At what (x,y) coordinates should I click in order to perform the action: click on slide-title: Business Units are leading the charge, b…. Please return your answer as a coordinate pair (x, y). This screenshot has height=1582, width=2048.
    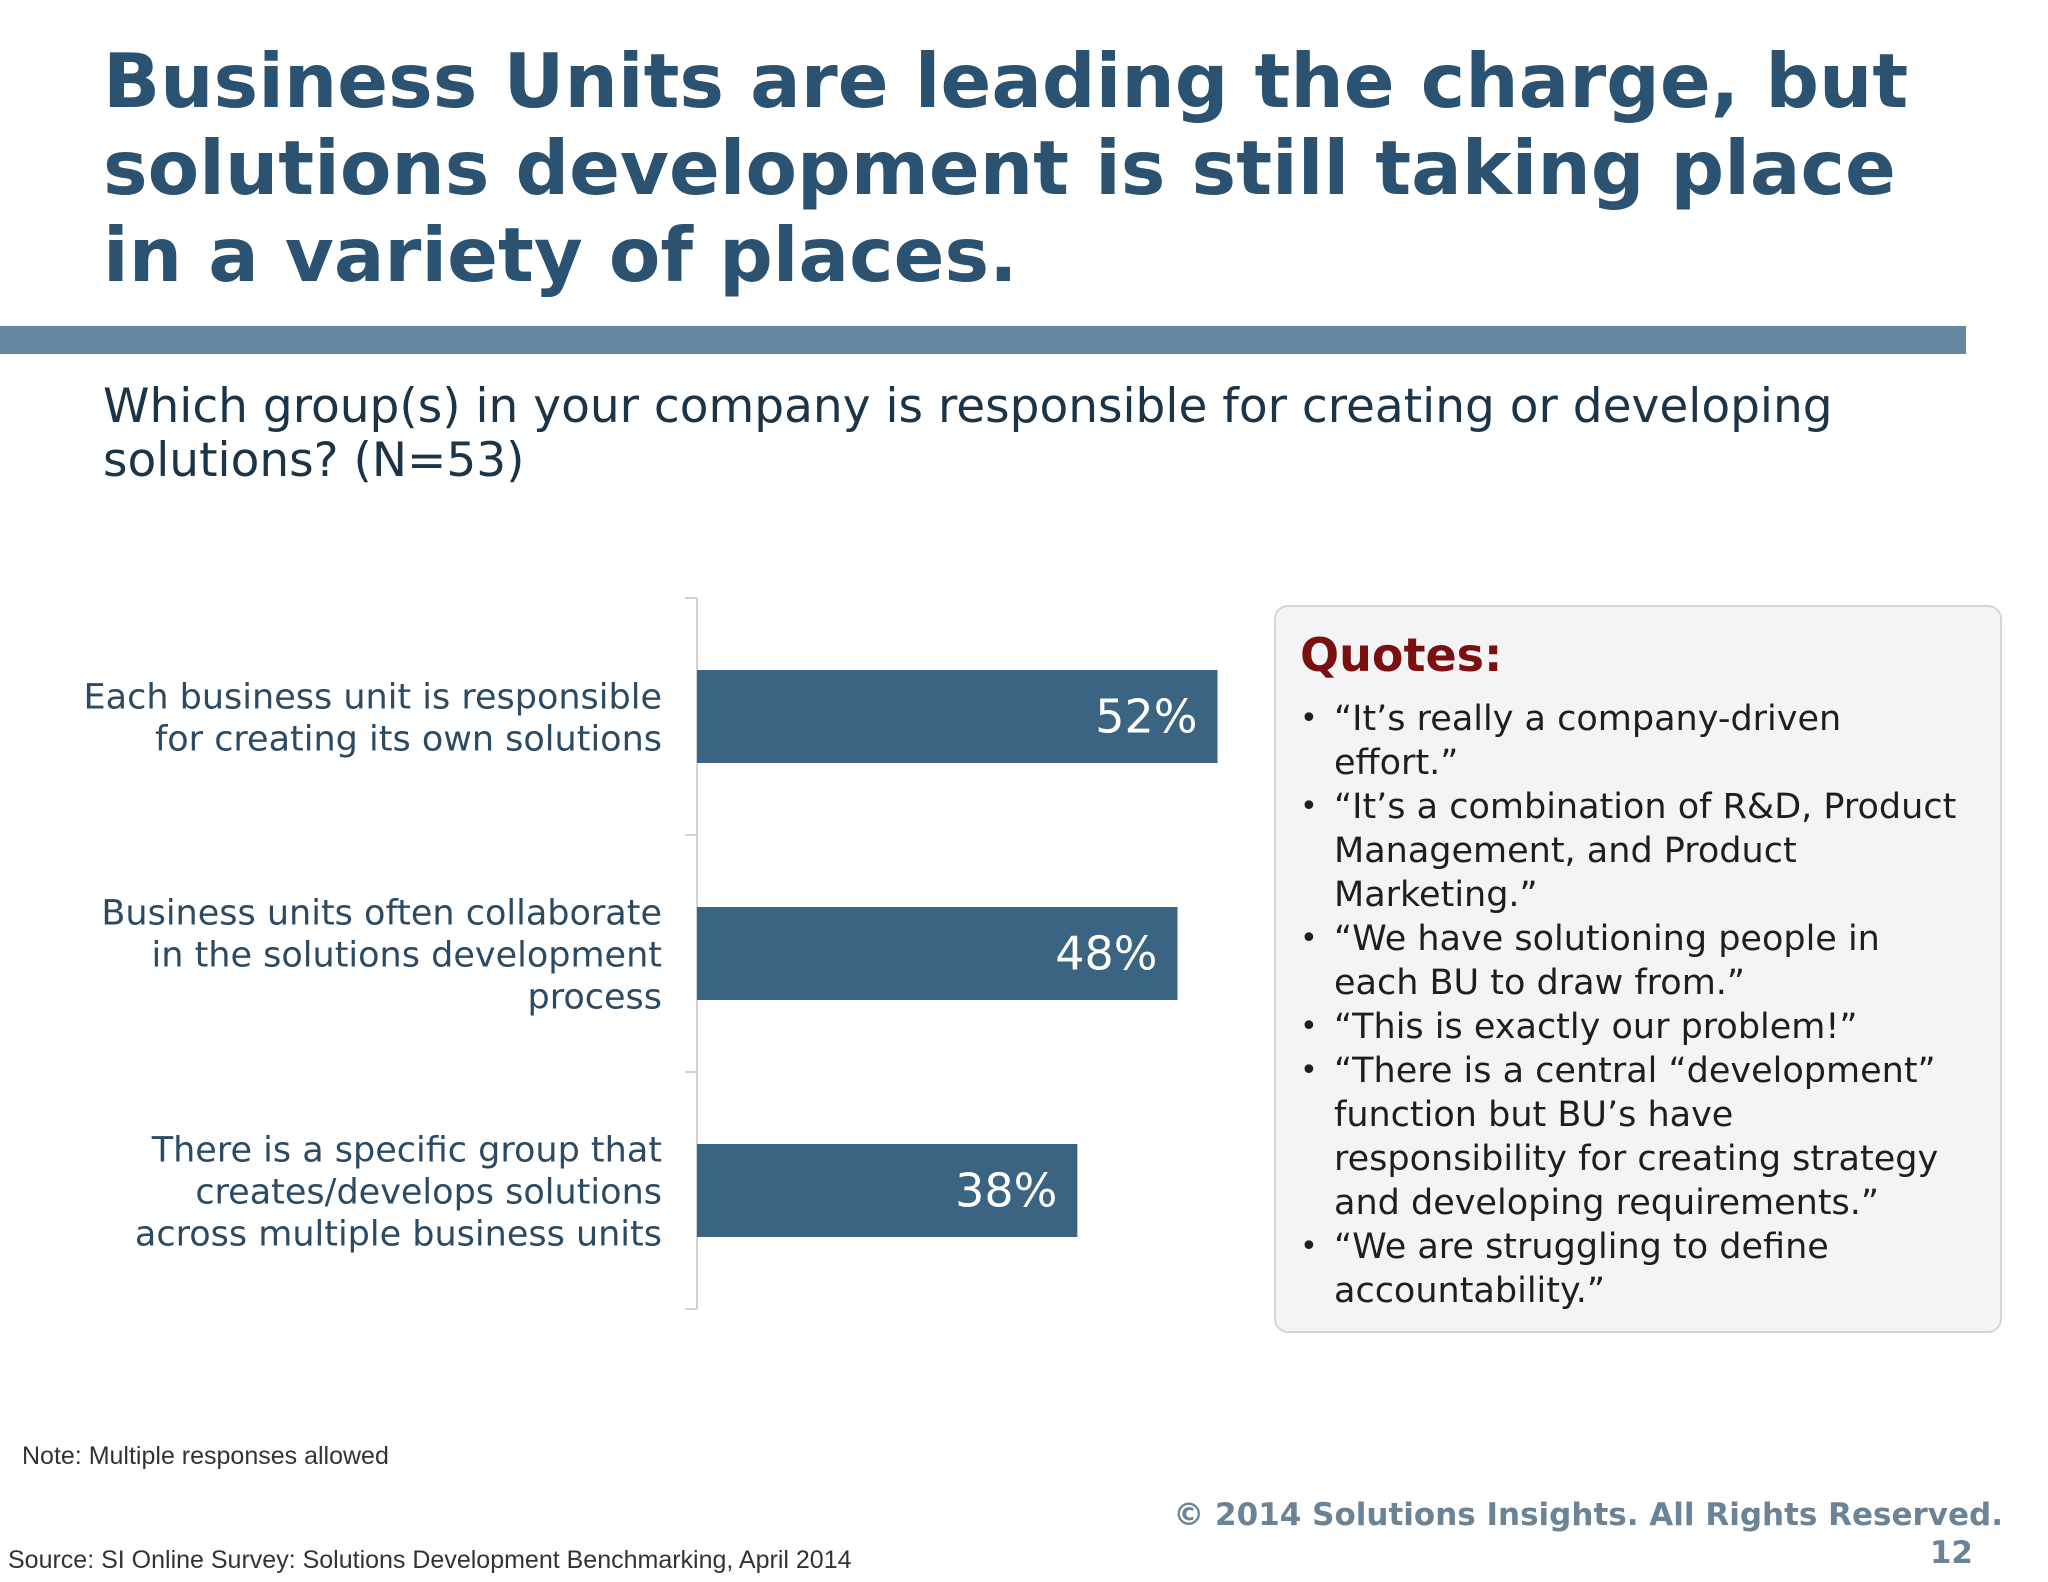
    Looking at the image, I should click on (1006, 168).